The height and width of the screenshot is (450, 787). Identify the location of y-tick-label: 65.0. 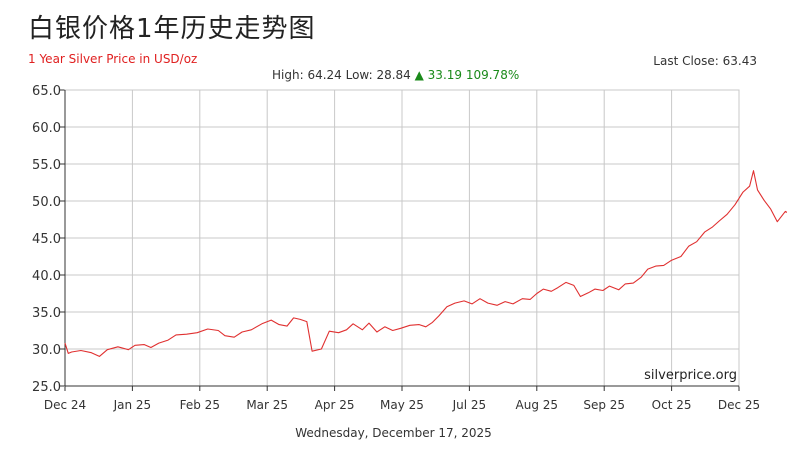
(46, 91).